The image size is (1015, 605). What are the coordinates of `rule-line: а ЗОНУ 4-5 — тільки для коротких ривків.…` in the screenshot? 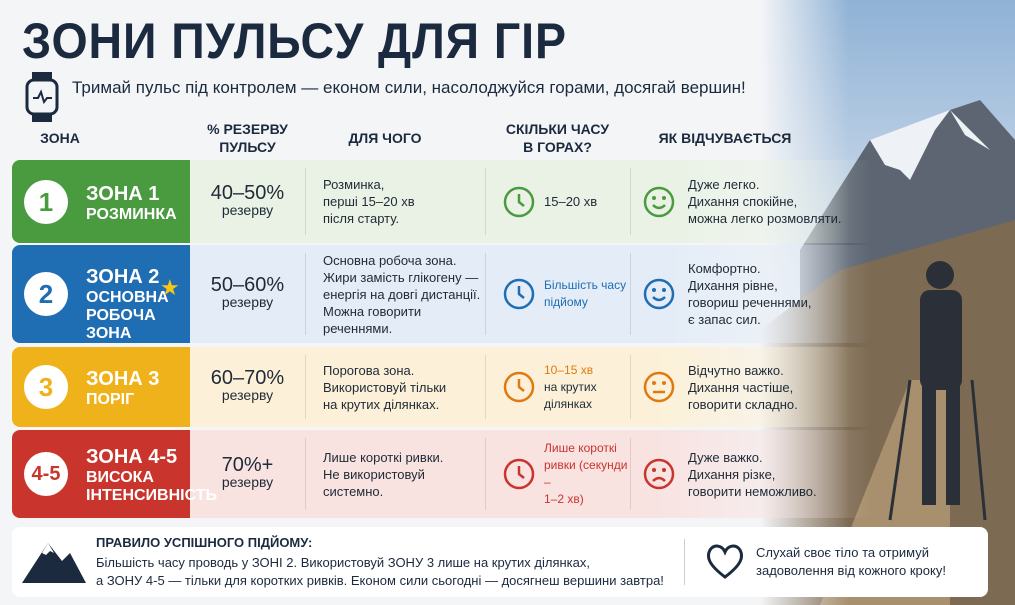 It's located at (380, 580).